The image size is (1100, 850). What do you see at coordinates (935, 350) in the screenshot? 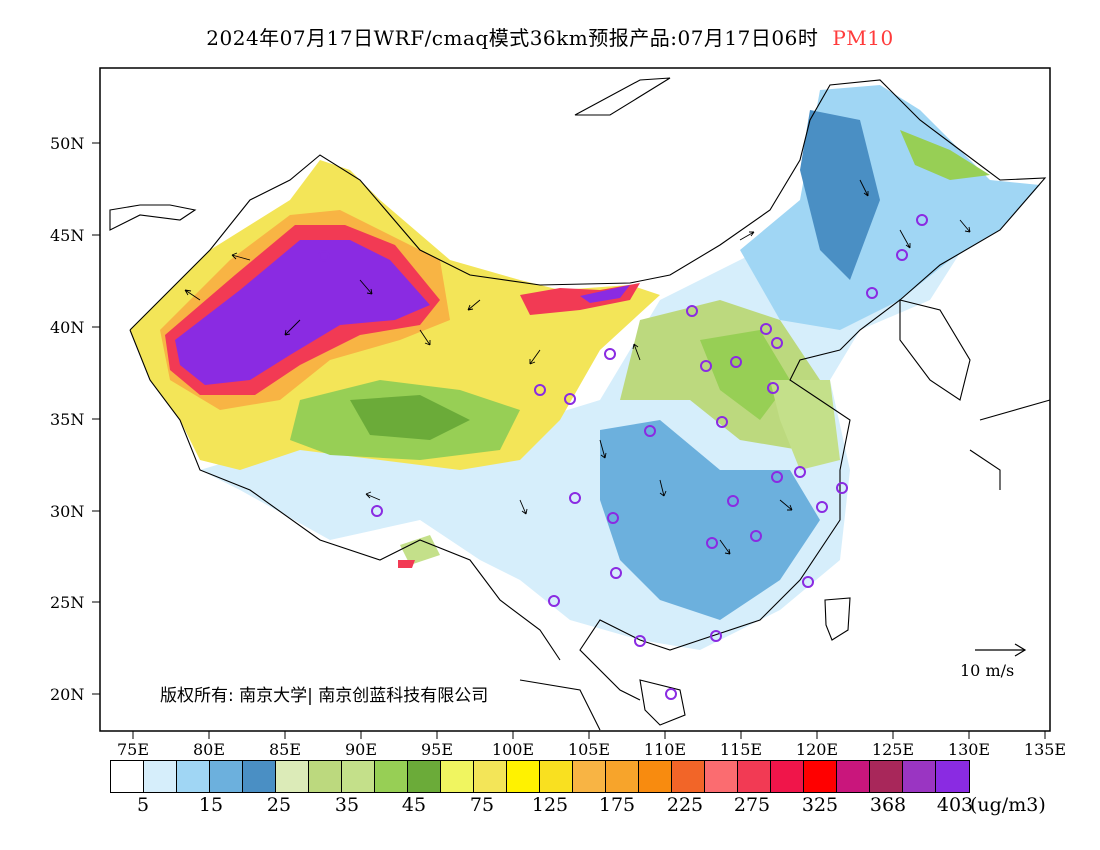
I see `korea` at bounding box center [935, 350].